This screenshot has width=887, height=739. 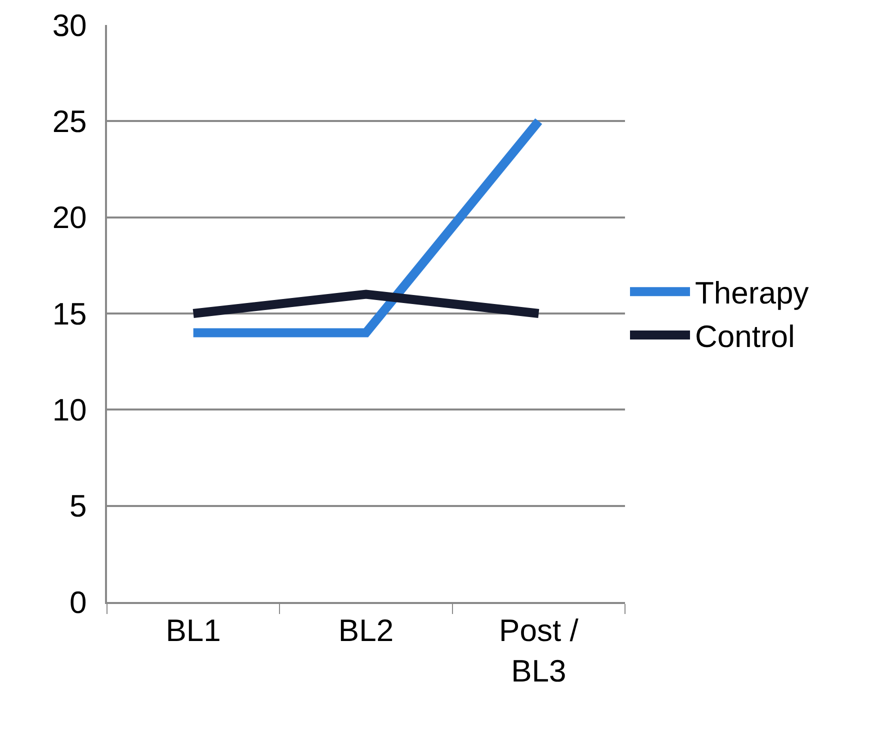 I want to click on y-tick-label: 20, so click(x=69, y=218).